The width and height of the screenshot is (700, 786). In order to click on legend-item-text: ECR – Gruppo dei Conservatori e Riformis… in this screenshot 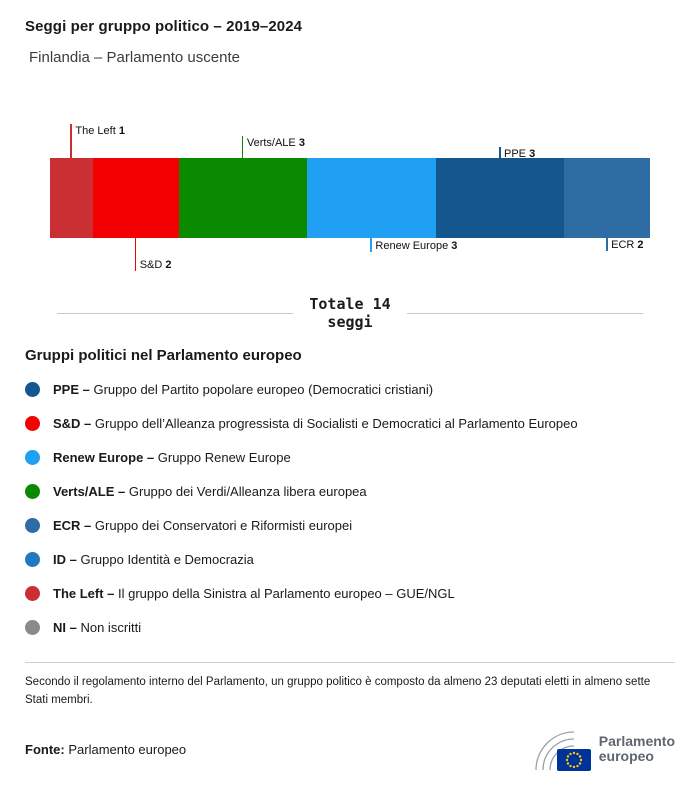, I will do `click(203, 525)`.